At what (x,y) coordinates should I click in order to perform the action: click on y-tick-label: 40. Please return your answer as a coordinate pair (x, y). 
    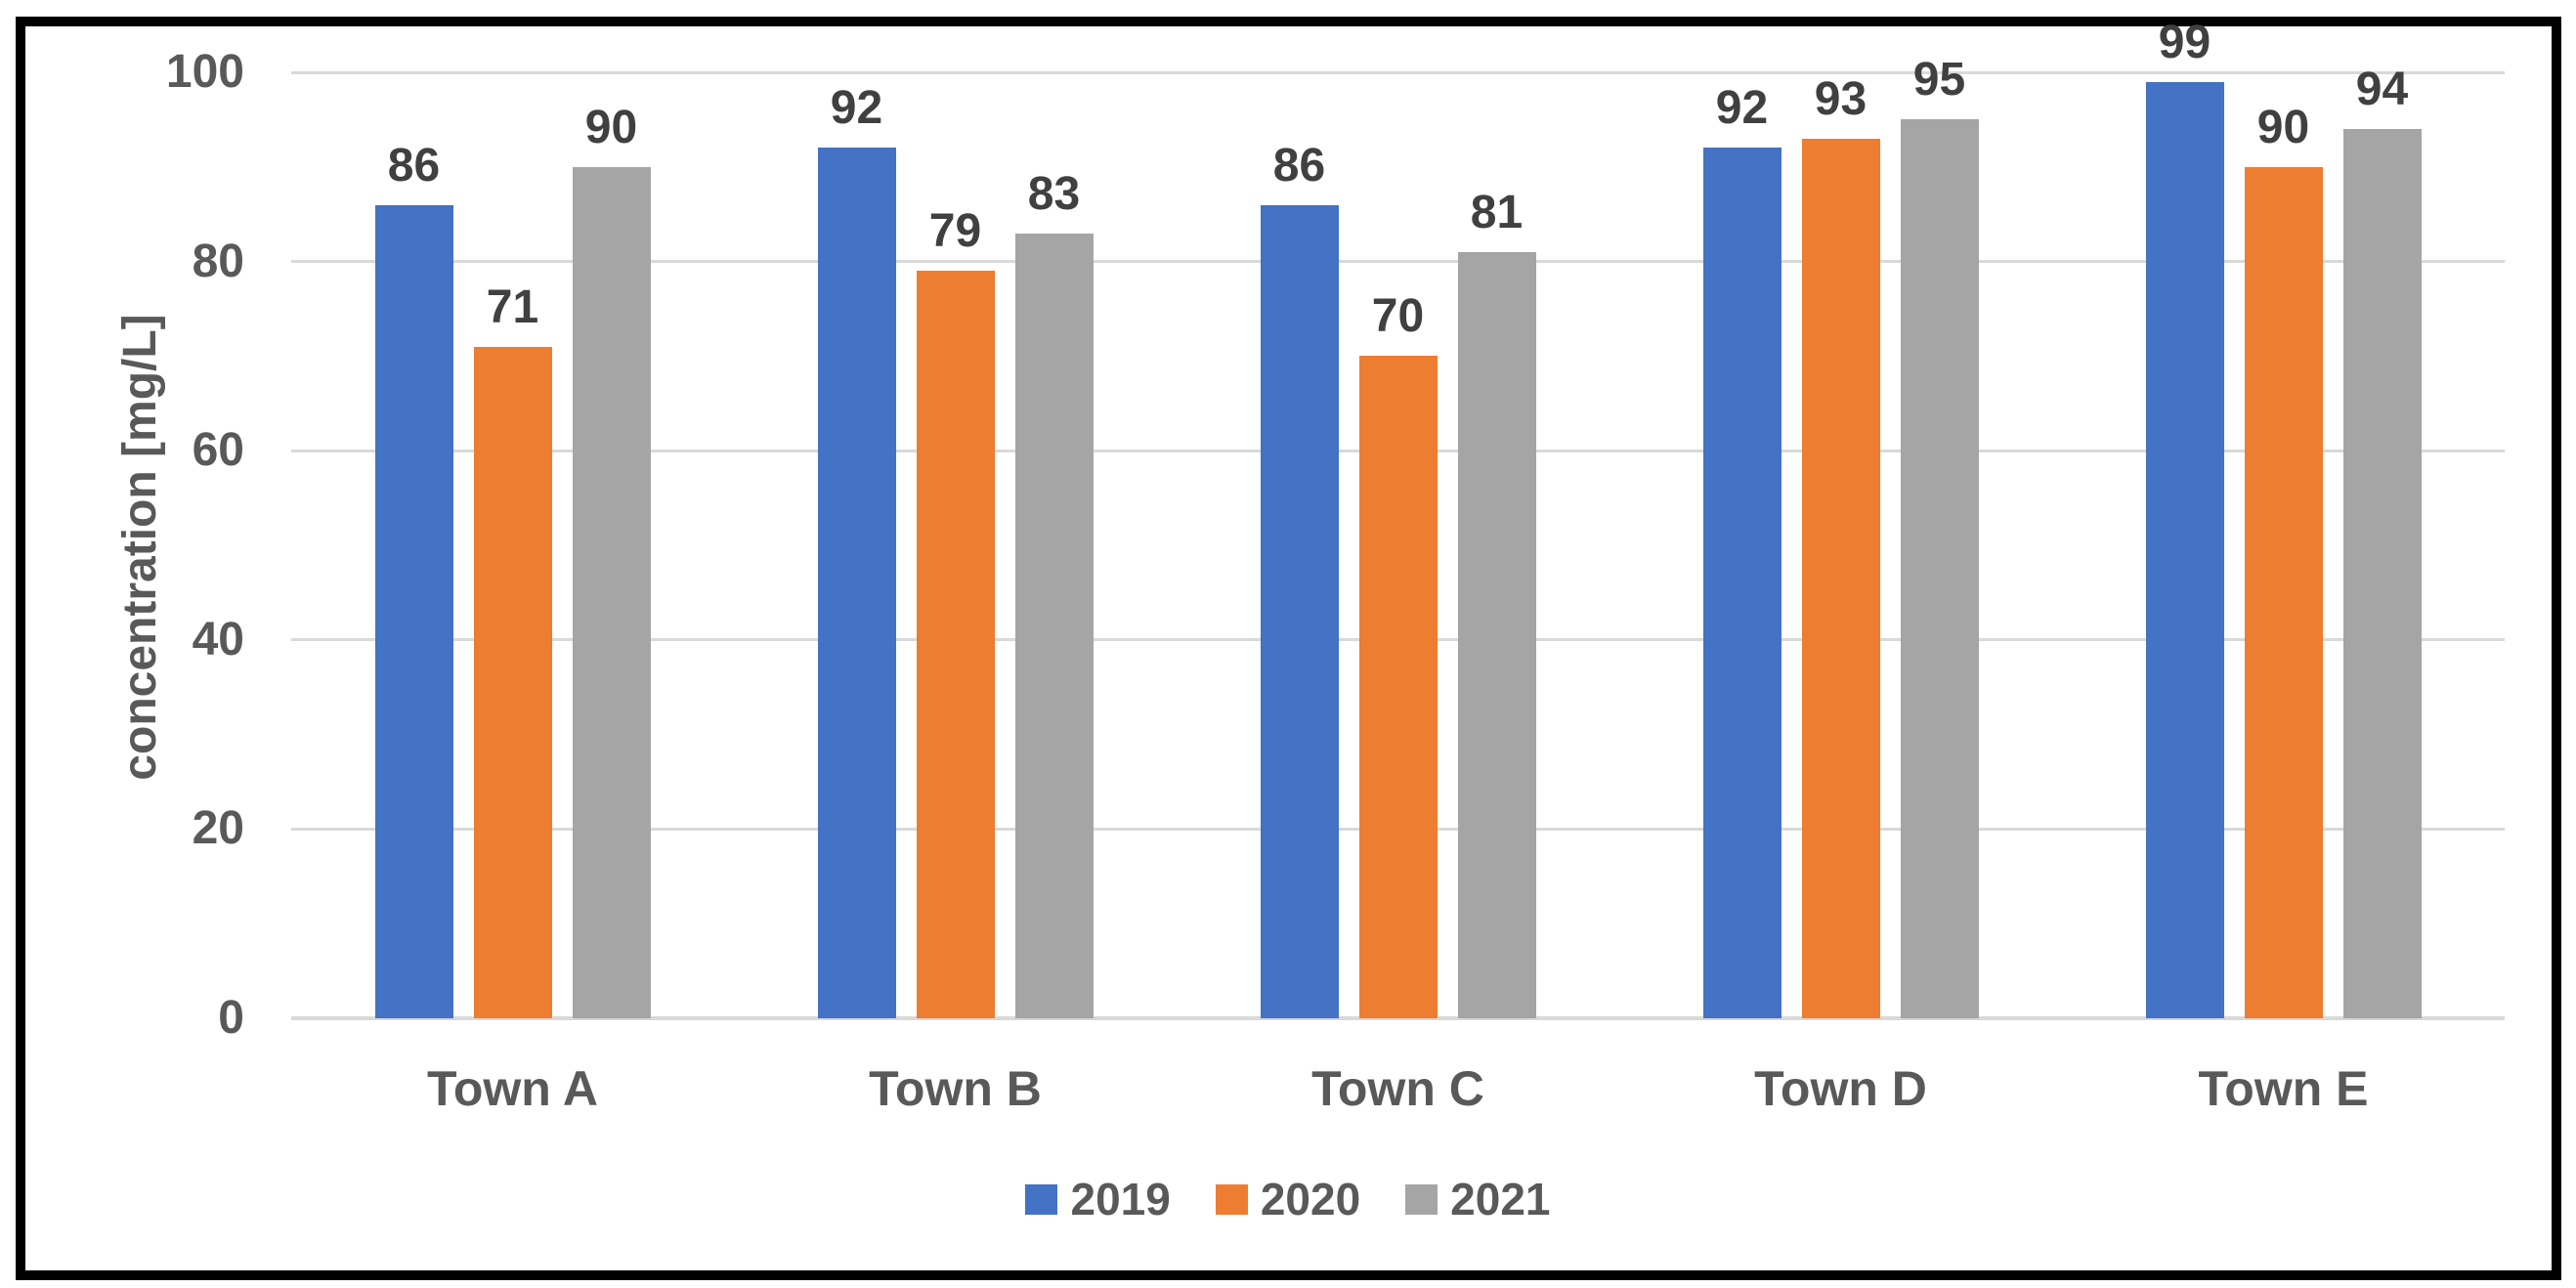
    Looking at the image, I should click on (218, 639).